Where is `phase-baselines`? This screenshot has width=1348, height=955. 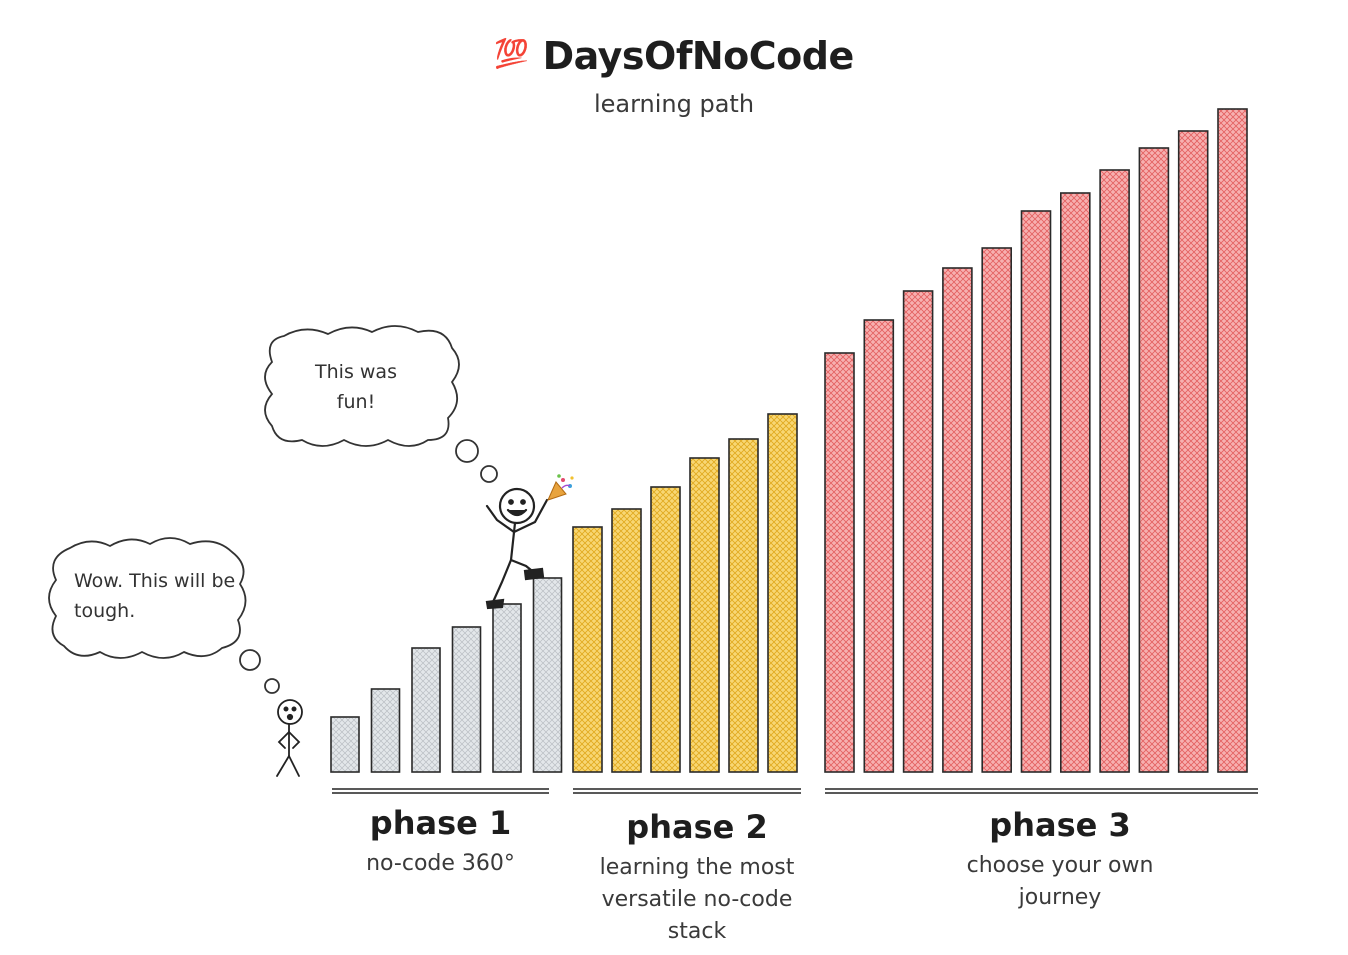
phase-baselines is located at coordinates (795, 791).